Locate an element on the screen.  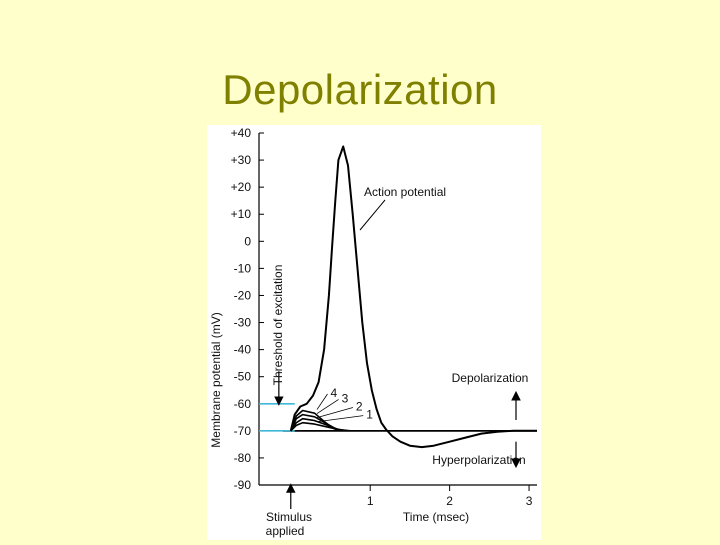
hyperpolarization-label: Hyperpolarization is located at coordinates (478, 460).